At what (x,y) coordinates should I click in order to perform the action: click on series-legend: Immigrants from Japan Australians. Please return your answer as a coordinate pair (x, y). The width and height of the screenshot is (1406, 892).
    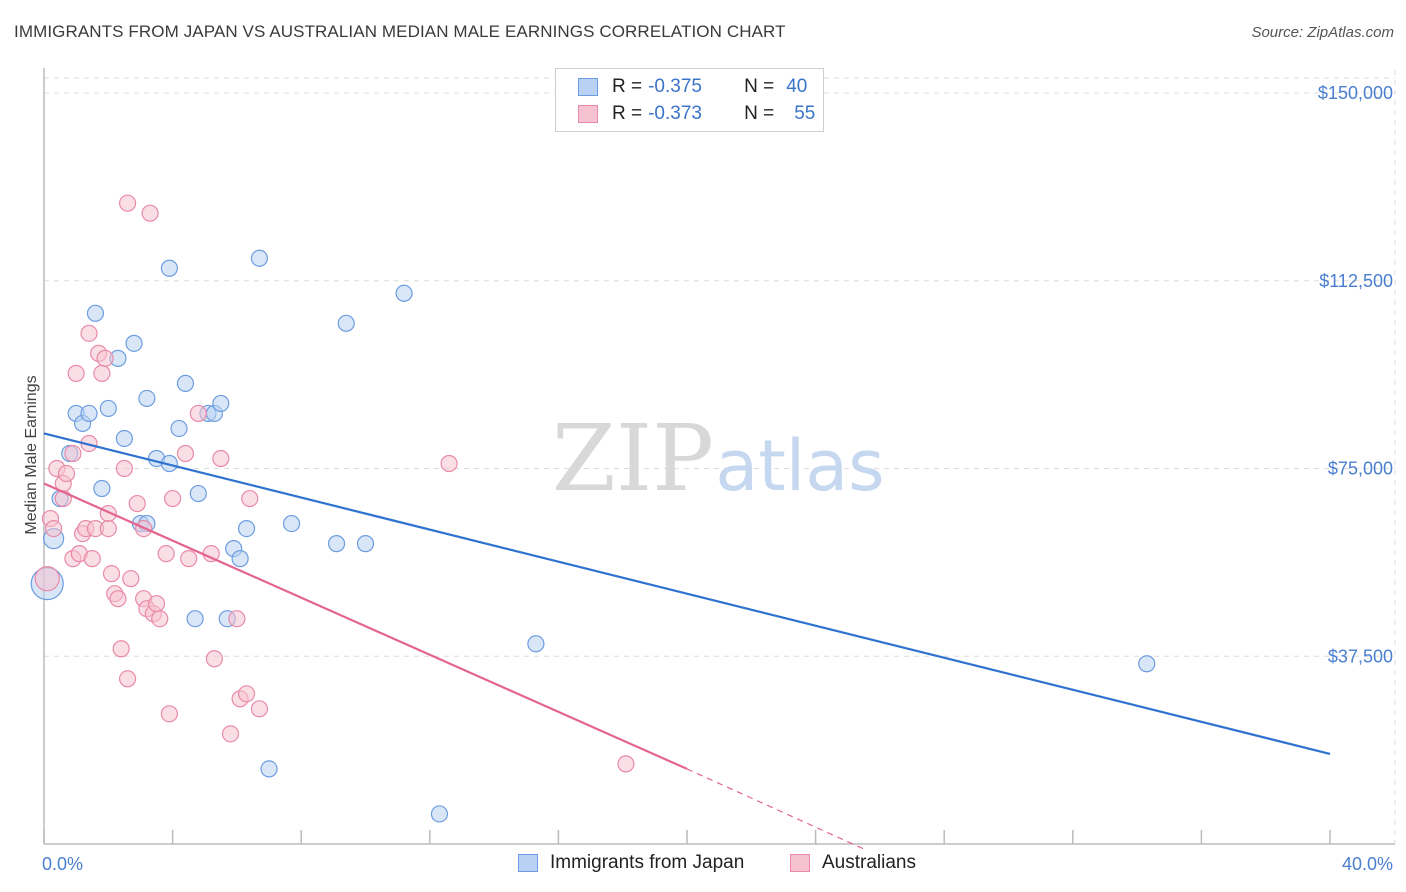
    Looking at the image, I should click on (703, 865).